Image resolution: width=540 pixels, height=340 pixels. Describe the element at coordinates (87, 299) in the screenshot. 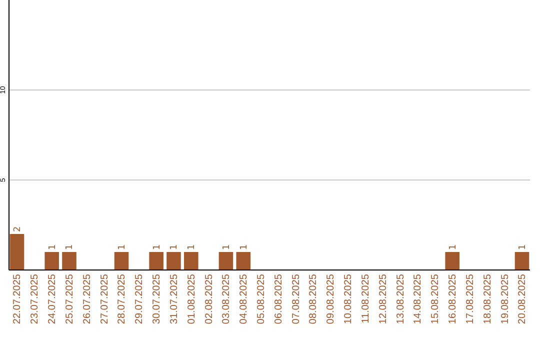

I see `x-tick-label: 26.07.2025` at that location.